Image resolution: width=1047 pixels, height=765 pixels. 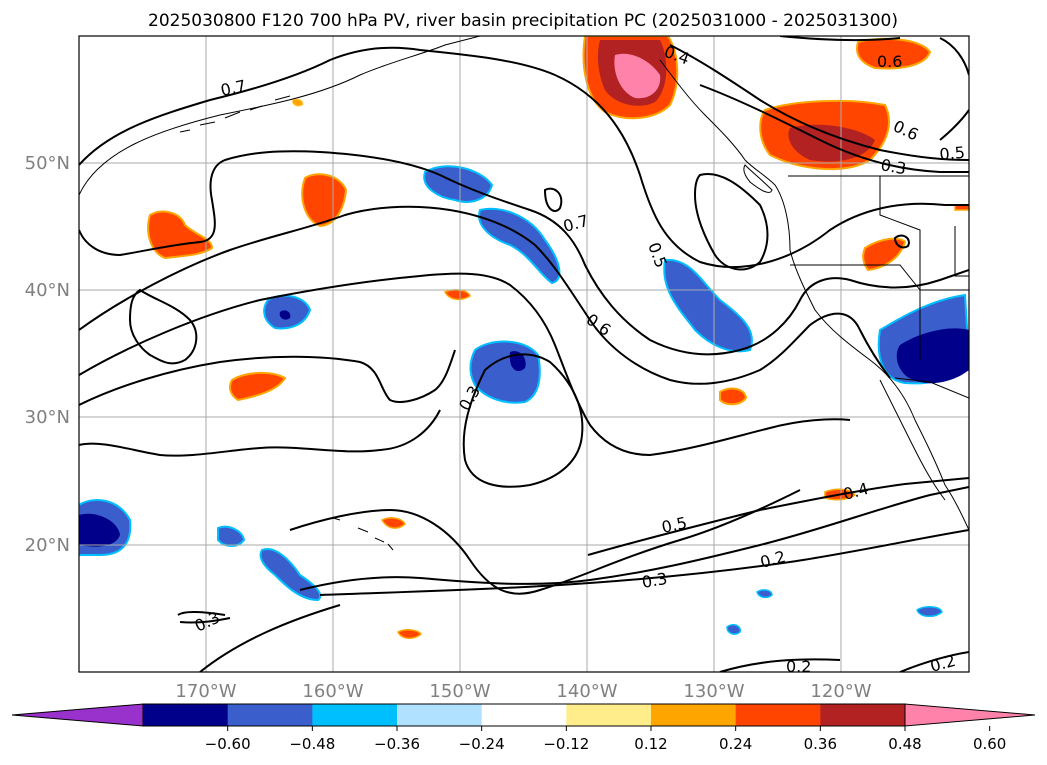 I want to click on lat-labels: 50°N 40°N 30°N 20°N, so click(x=47, y=354).